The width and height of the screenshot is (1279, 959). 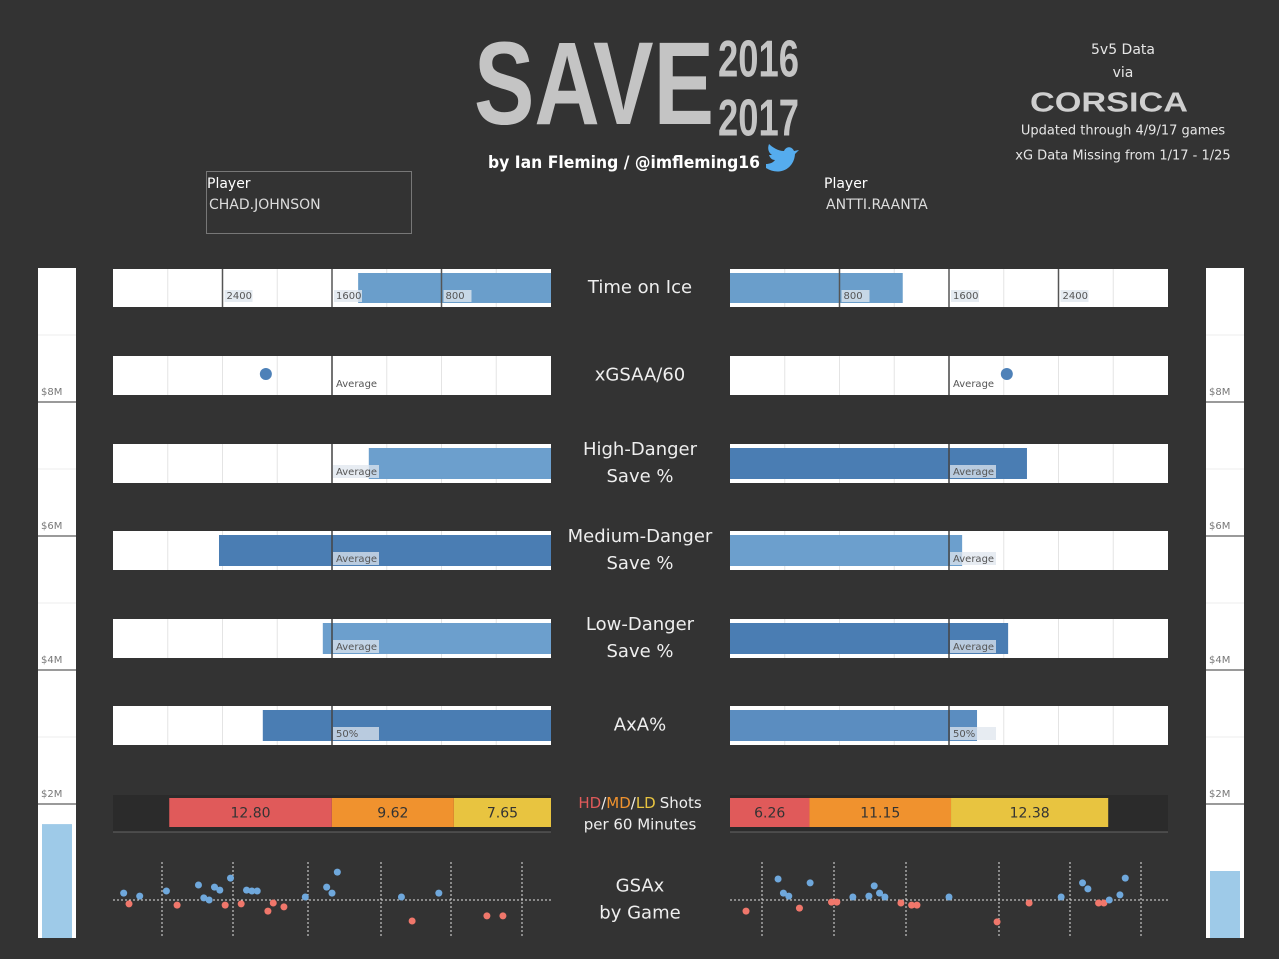 What do you see at coordinates (594, 84) in the screenshot?
I see `logo-title: SAVE` at bounding box center [594, 84].